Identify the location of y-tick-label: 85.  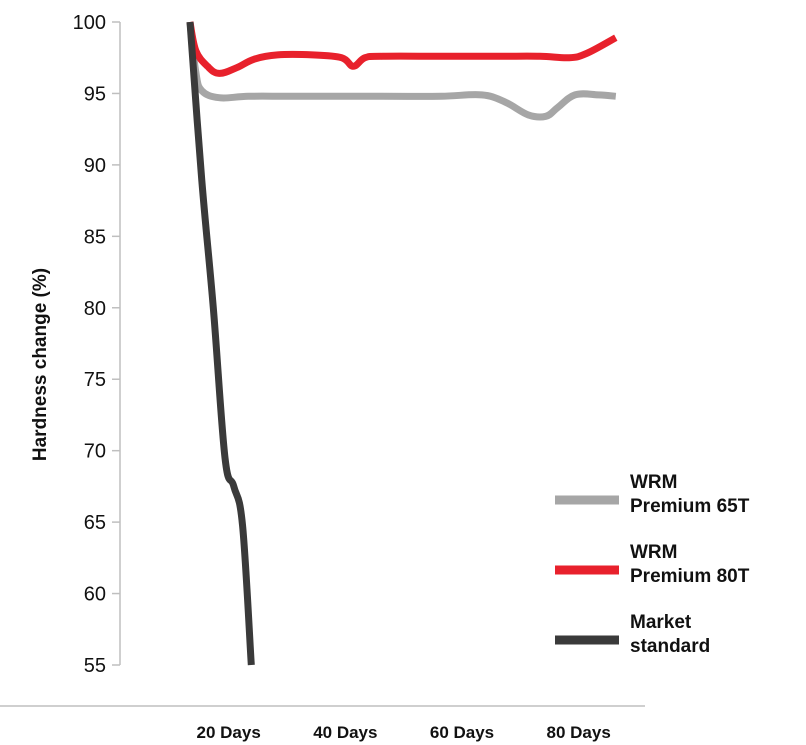
(95, 237).